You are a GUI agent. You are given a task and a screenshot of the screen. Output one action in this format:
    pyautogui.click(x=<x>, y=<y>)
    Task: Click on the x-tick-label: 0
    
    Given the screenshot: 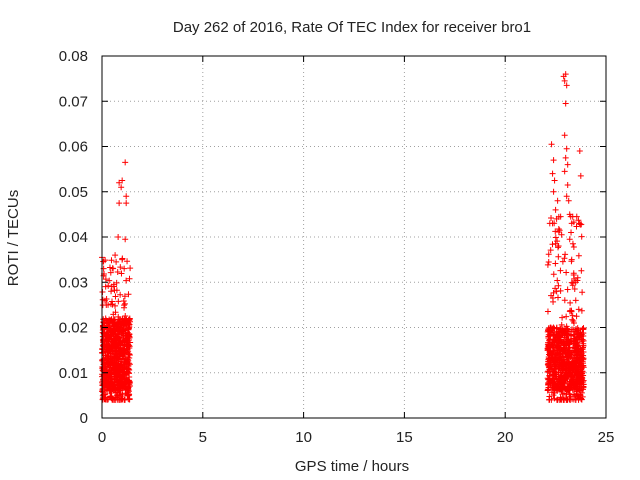 What is the action you would take?
    pyautogui.click(x=102, y=437)
    